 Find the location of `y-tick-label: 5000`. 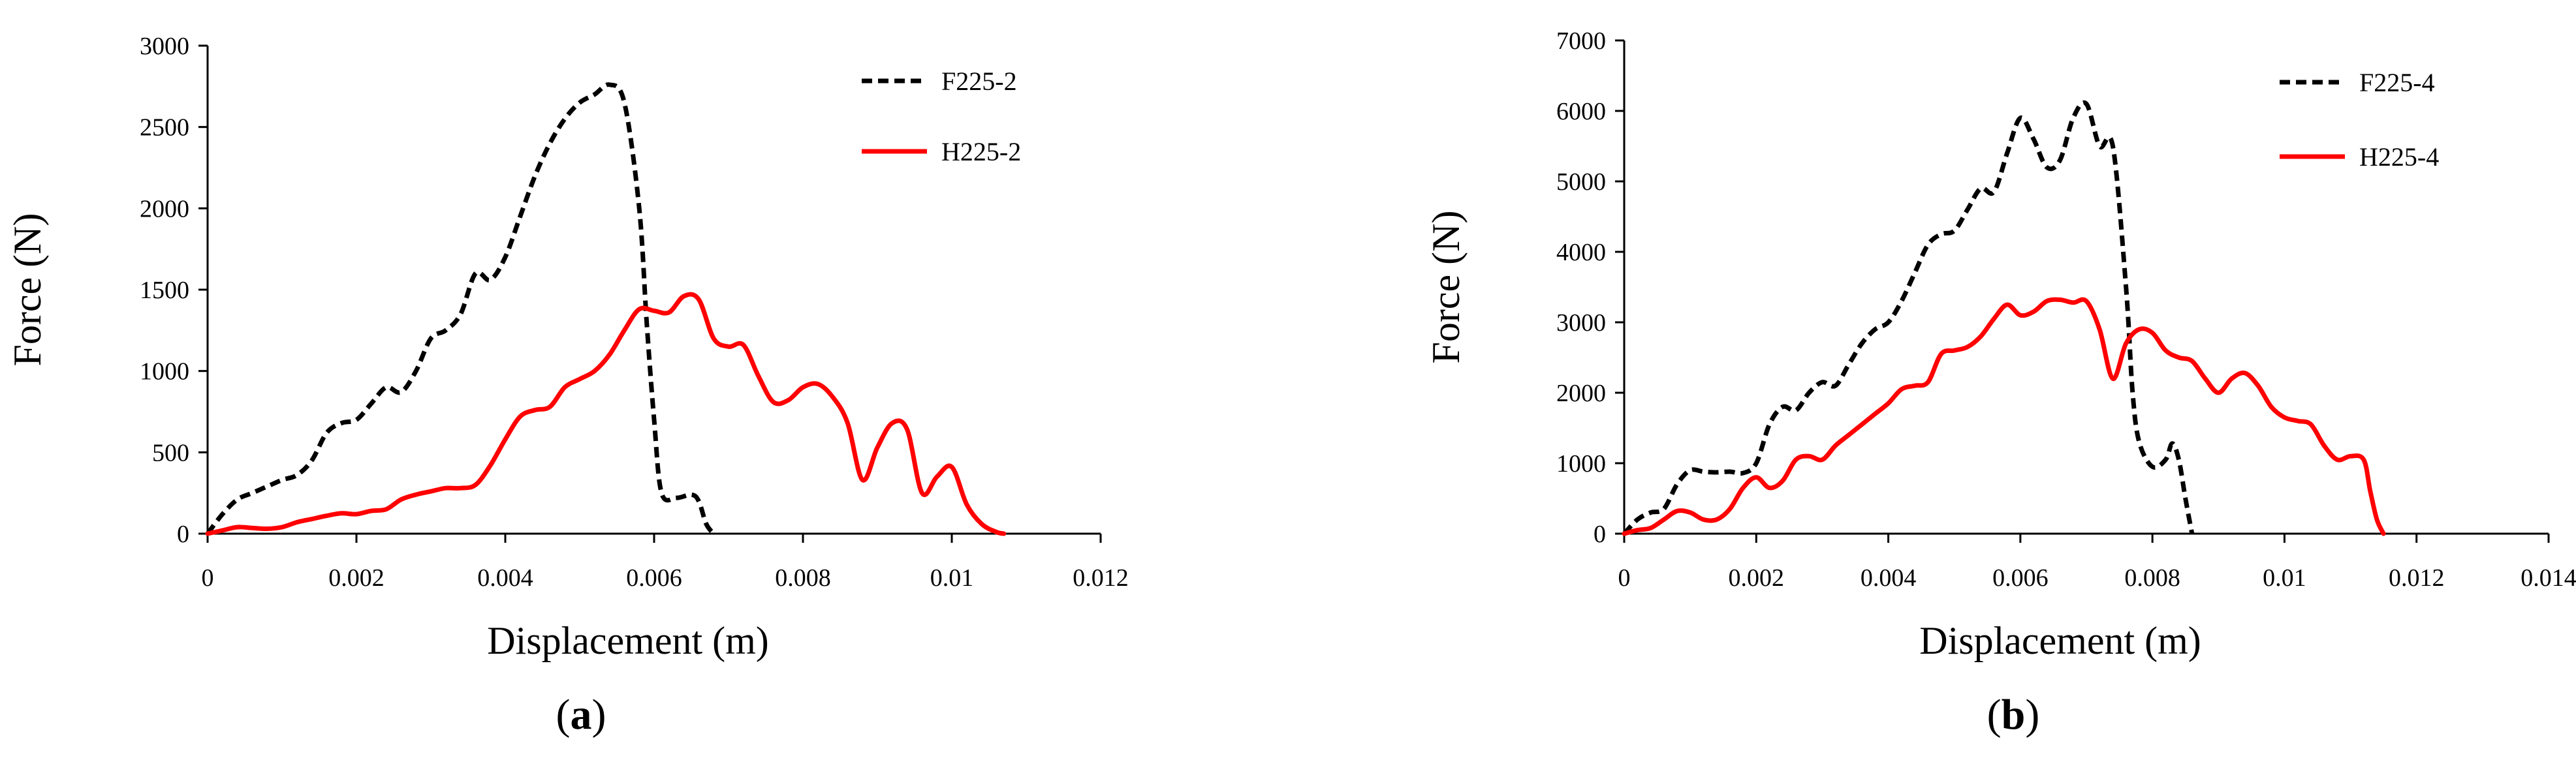

y-tick-label: 5000 is located at coordinates (1581, 182).